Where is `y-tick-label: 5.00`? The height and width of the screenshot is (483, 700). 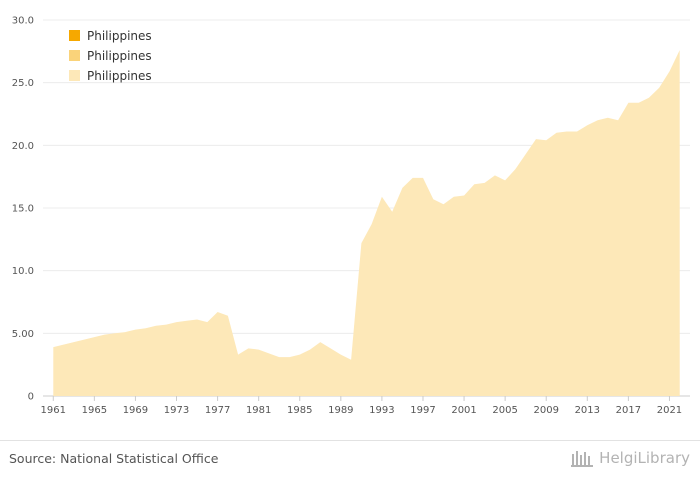
y-tick-label: 5.00 is located at coordinates (23, 334).